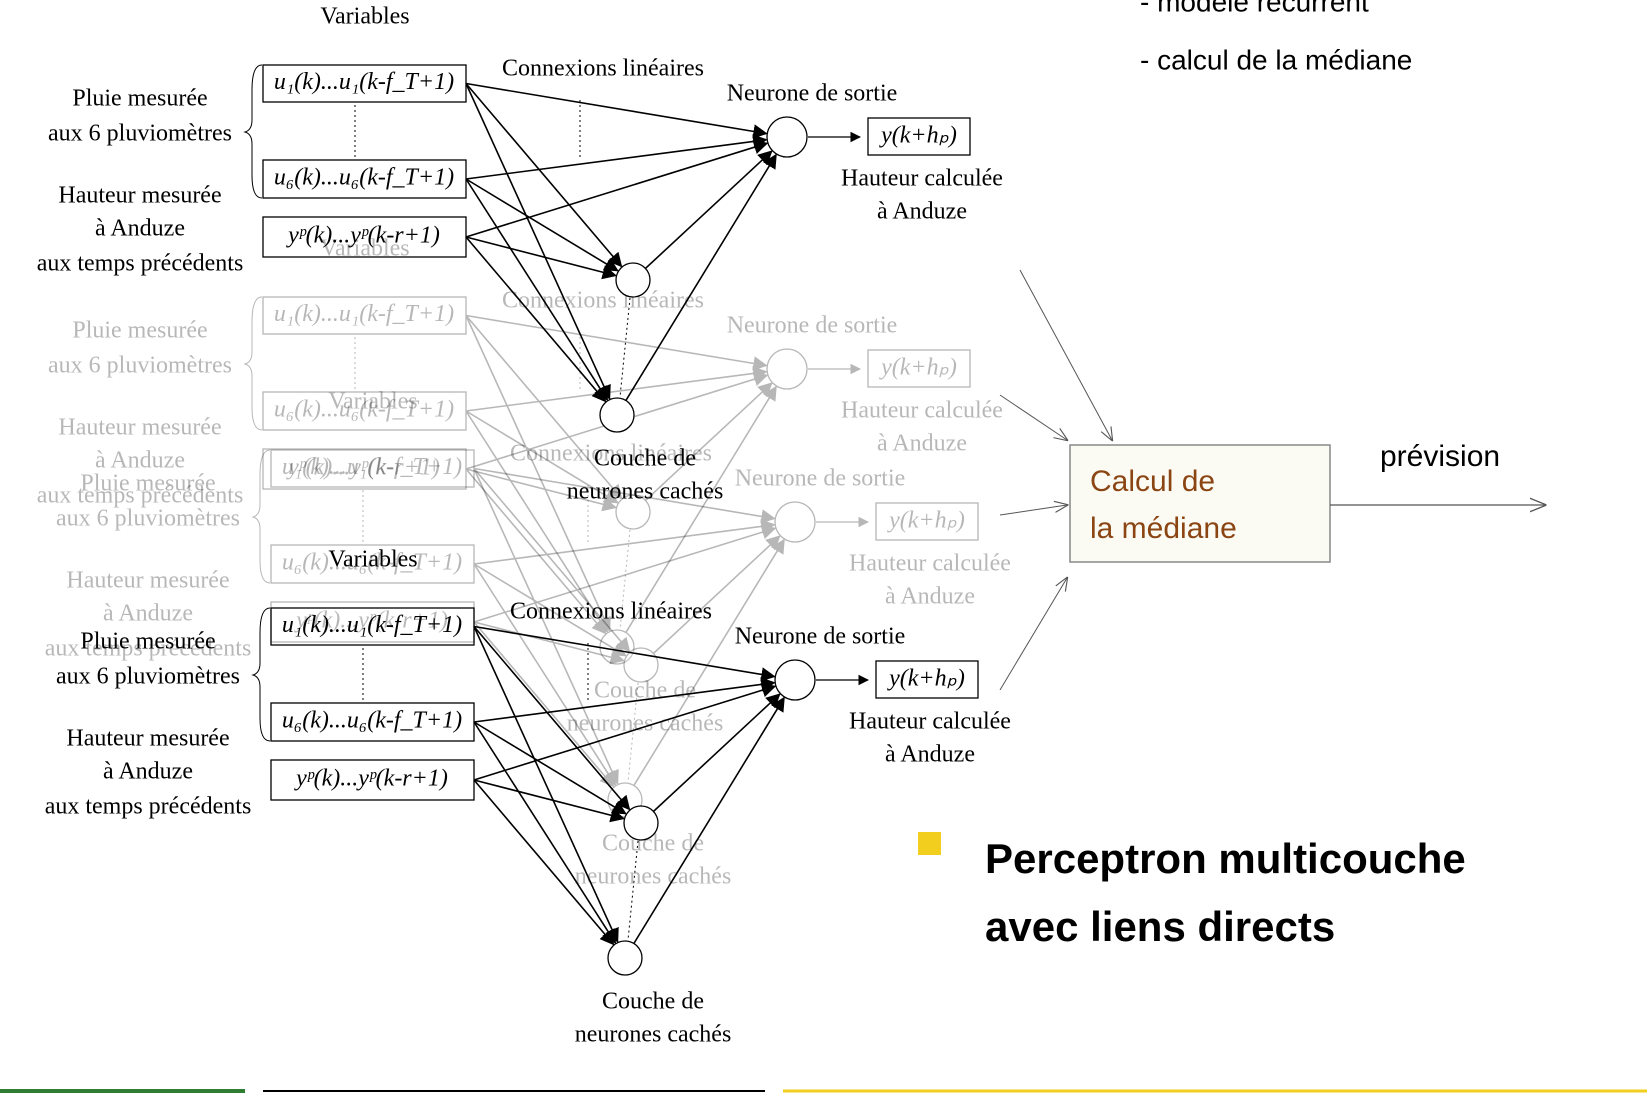  What do you see at coordinates (1152, 481) in the screenshot?
I see `median-text: Calcul de` at bounding box center [1152, 481].